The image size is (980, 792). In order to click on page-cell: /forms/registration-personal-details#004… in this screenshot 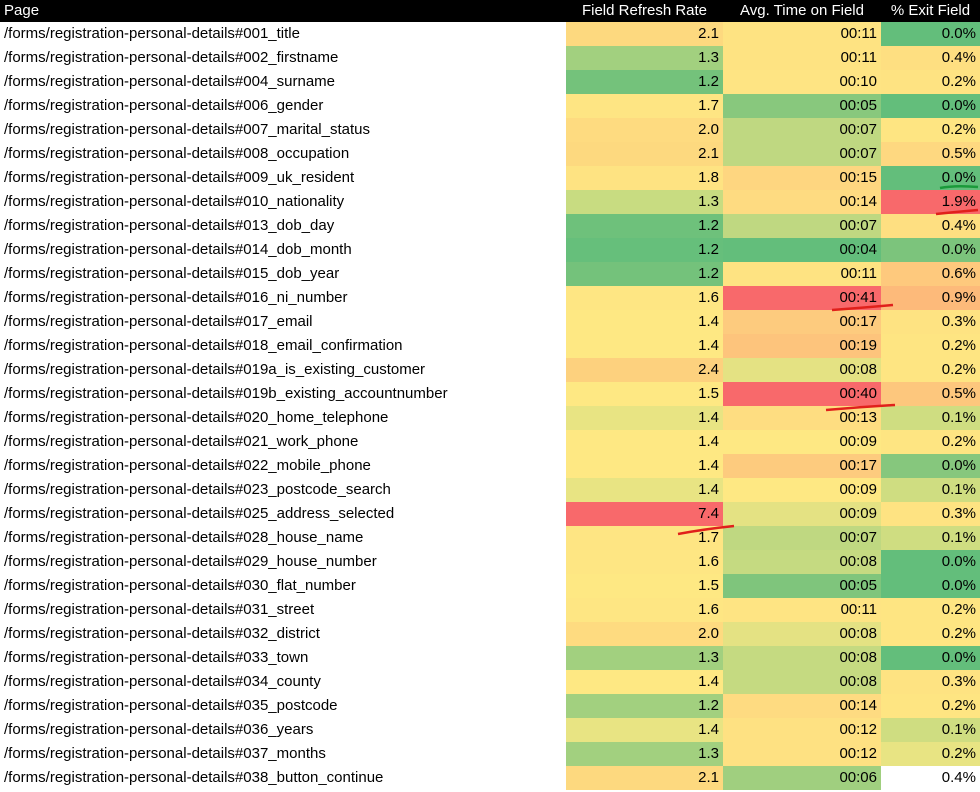, I will do `click(169, 81)`.